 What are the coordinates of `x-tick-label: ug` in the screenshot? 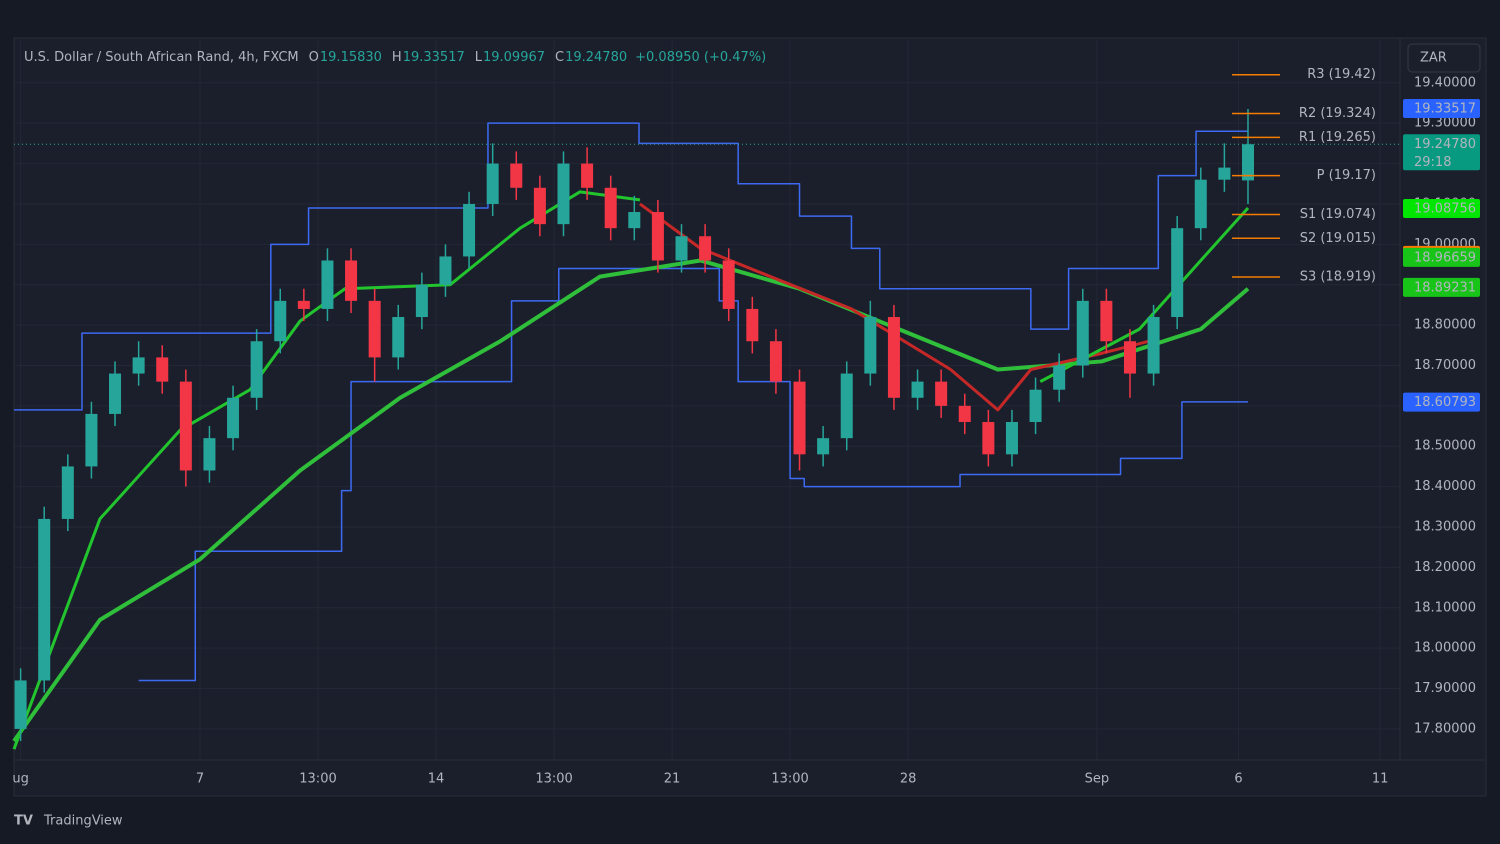 It's located at (20, 779).